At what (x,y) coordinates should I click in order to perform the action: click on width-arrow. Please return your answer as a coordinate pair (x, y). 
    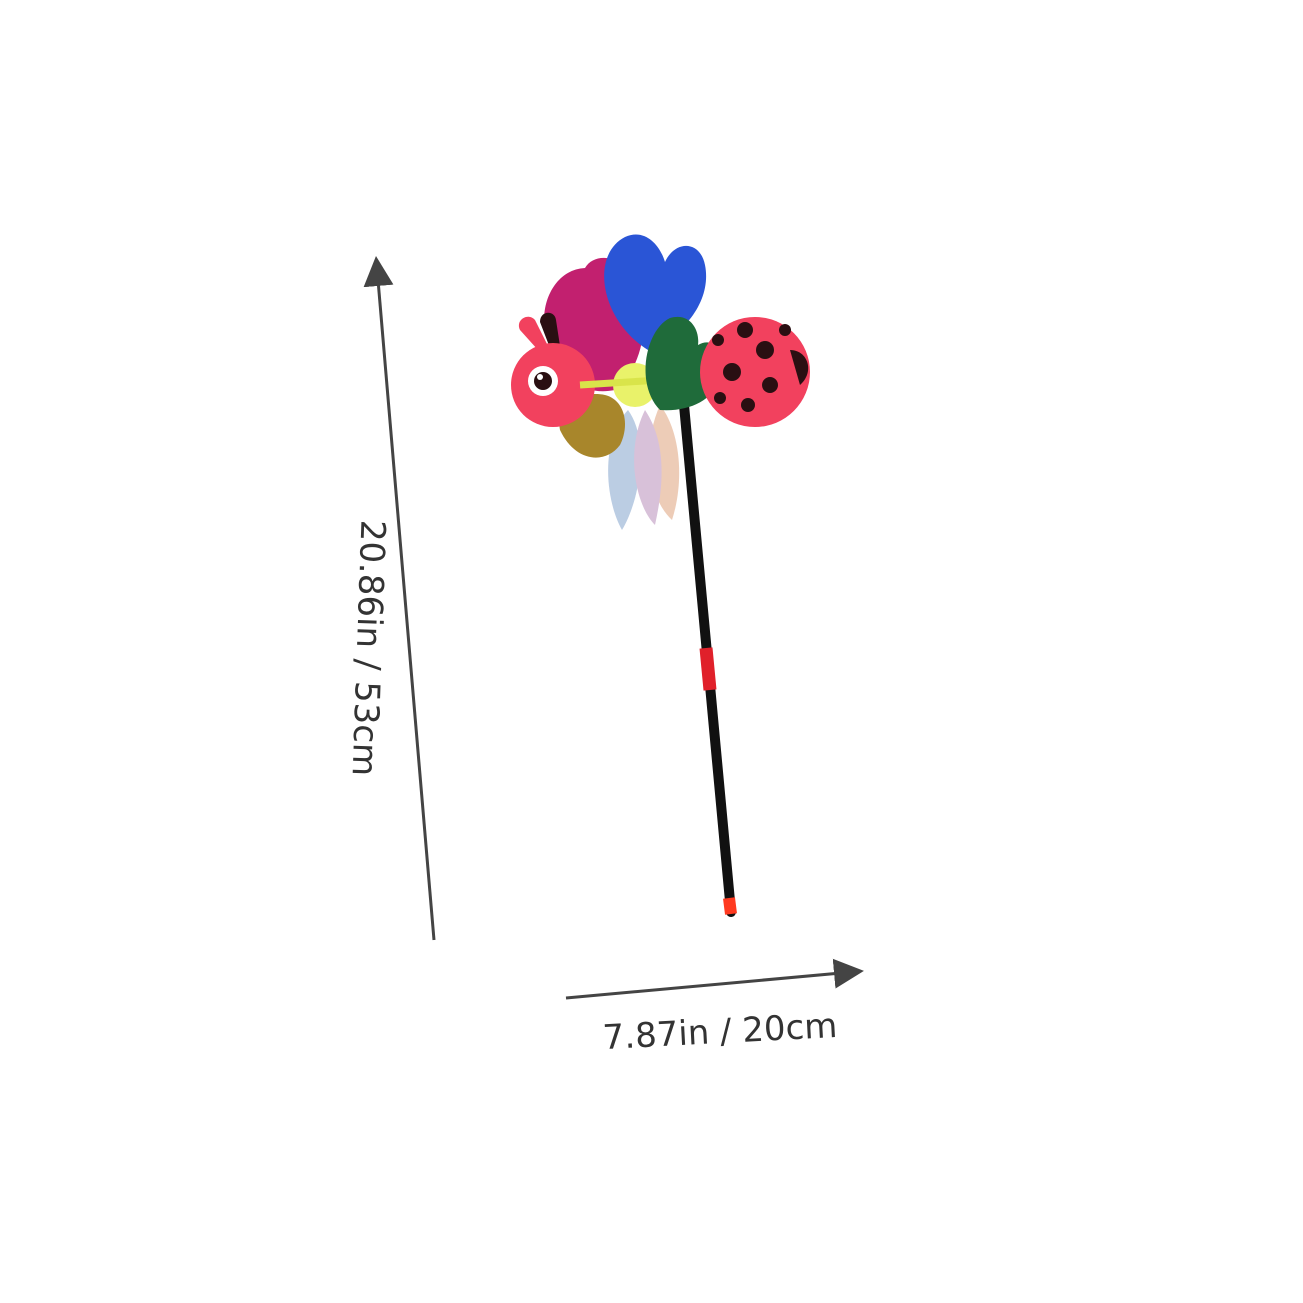
    Looking at the image, I should click on (714, 979).